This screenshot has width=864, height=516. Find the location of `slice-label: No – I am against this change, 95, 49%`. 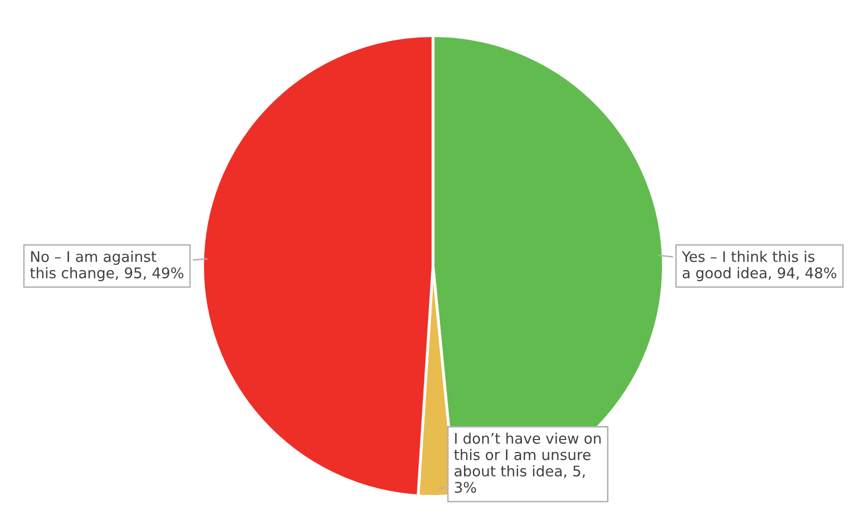

slice-label: No – I am against this change, 95, 49% is located at coordinates (107, 266).